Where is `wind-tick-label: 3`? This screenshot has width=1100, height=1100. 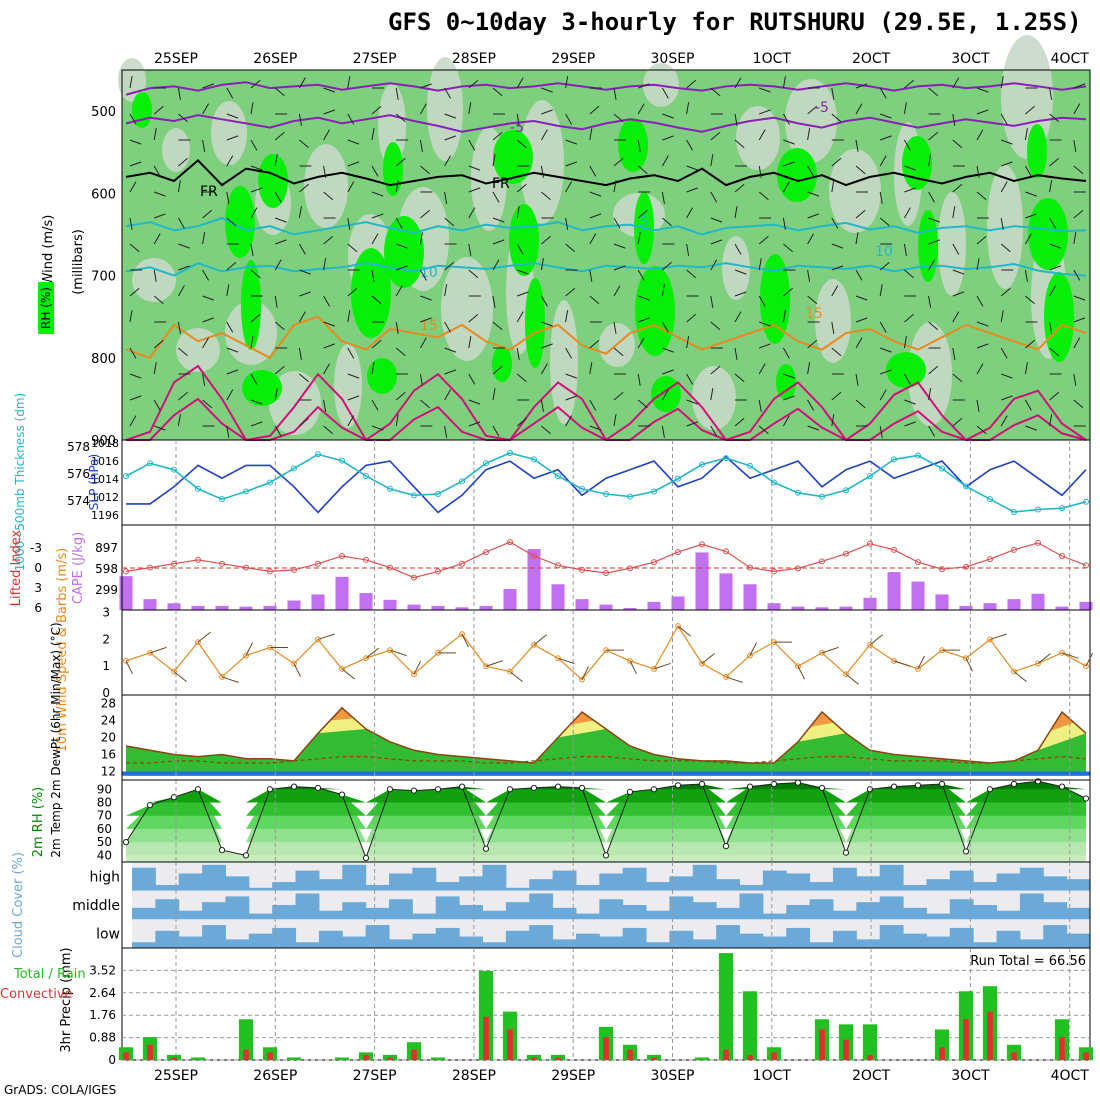 wind-tick-label: 3 is located at coordinates (106, 613).